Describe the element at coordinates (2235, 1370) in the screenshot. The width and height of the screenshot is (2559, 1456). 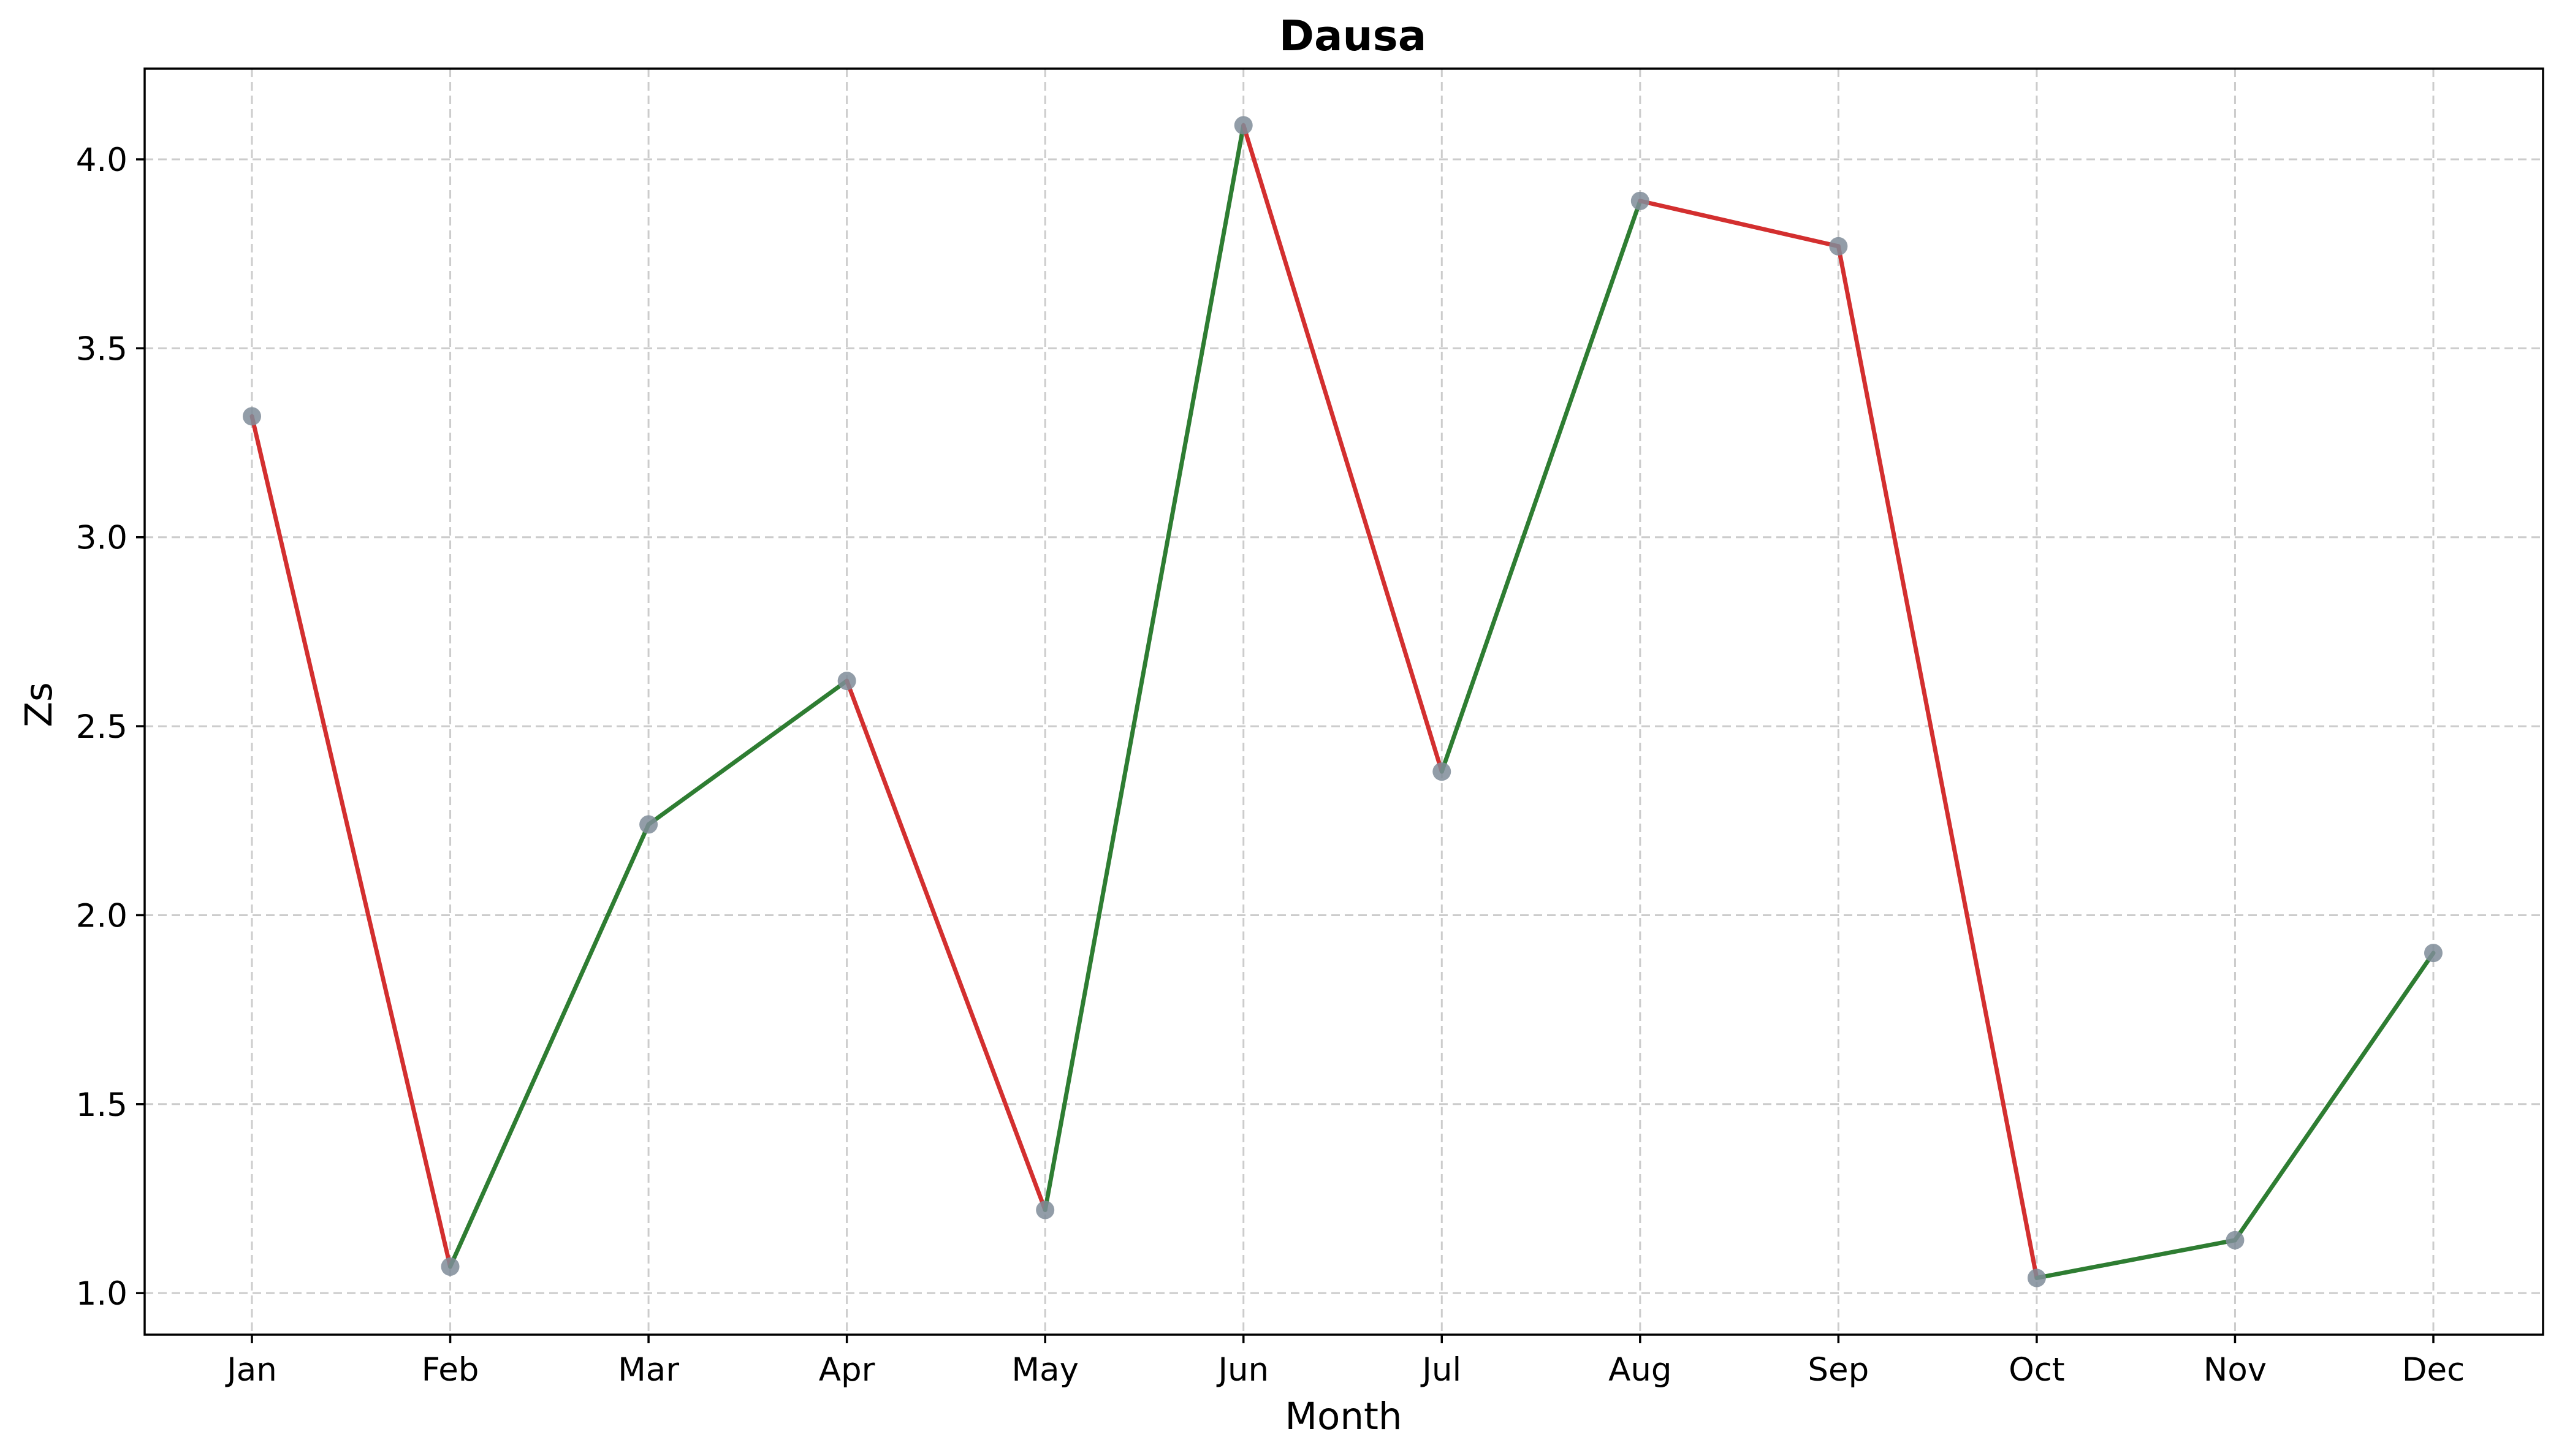
I see `x-tick-label: Nov` at that location.